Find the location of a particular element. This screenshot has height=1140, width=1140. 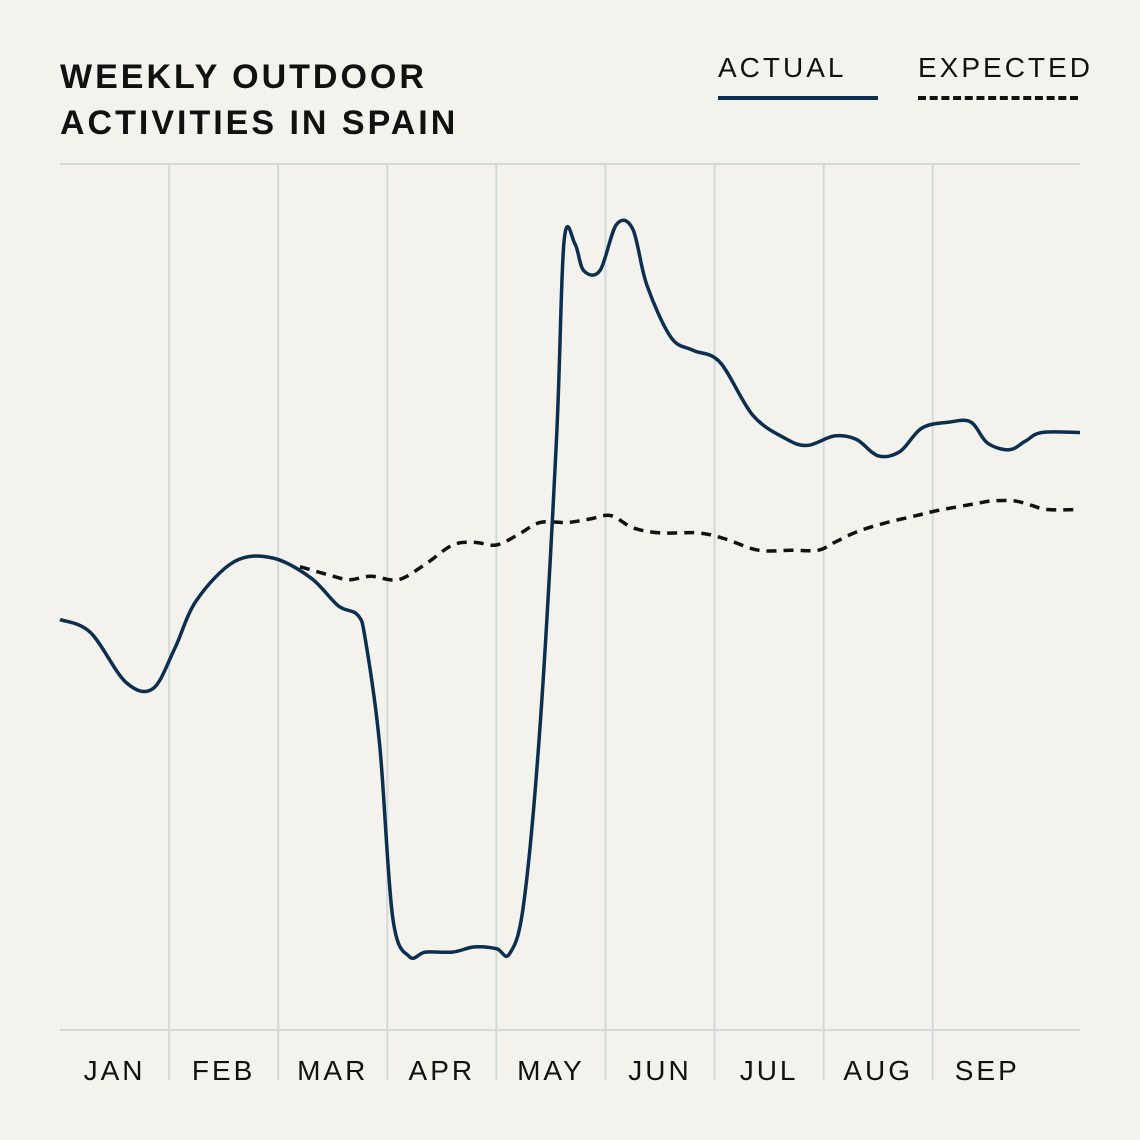

x-tick-label-jan: JAN is located at coordinates (115, 1070).